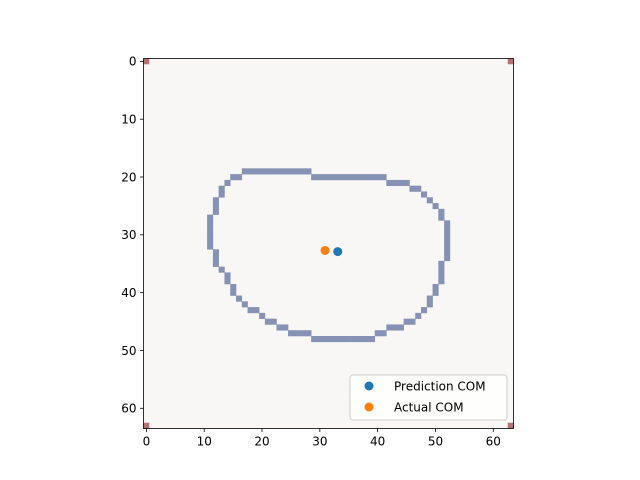 The height and width of the screenshot is (480, 640). I want to click on legend-box, so click(428, 397).